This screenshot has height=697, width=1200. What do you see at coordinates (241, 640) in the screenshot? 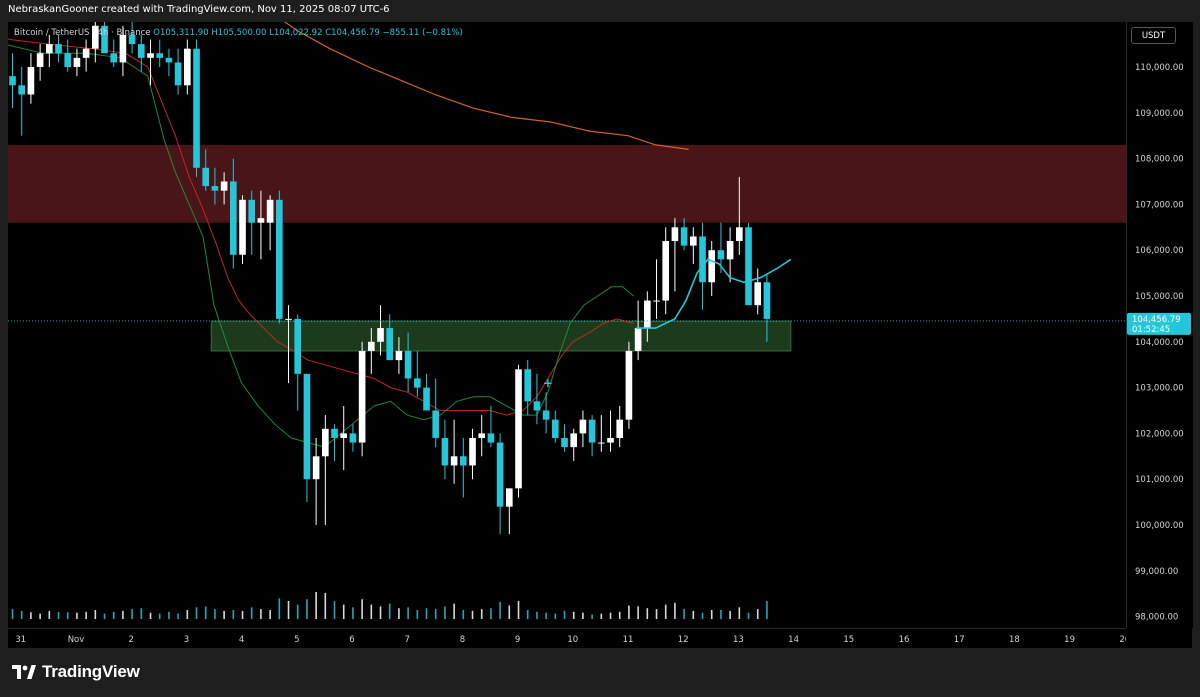
I see `time-tick-label: 4` at bounding box center [241, 640].